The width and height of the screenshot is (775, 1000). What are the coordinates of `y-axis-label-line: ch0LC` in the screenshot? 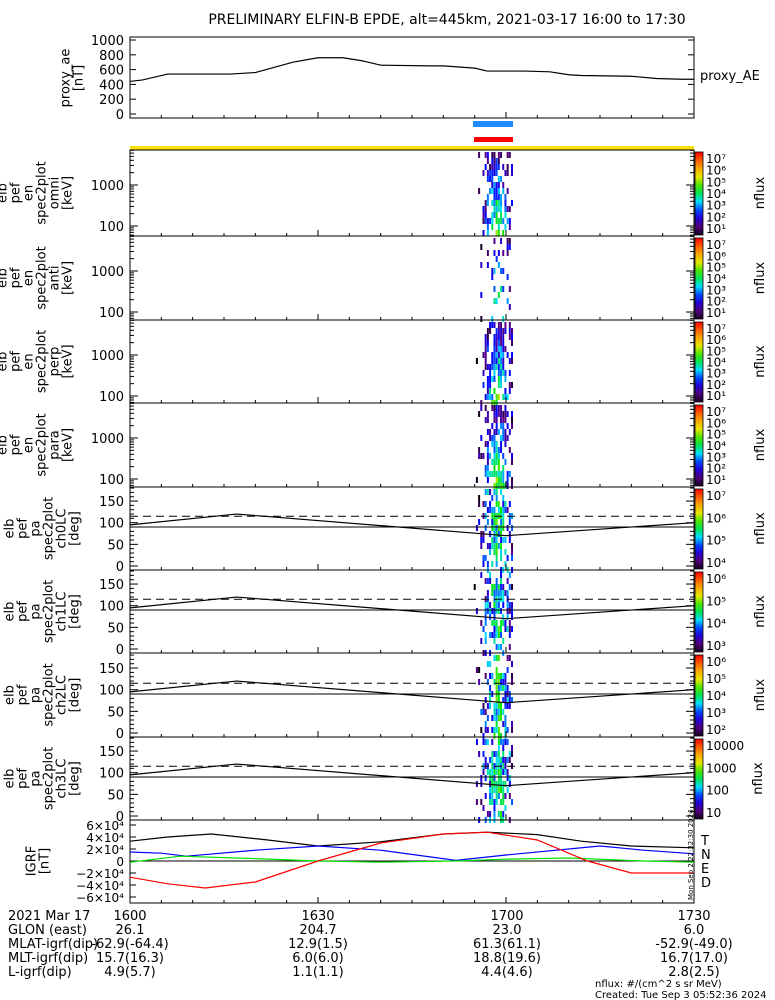 It's located at (62, 529).